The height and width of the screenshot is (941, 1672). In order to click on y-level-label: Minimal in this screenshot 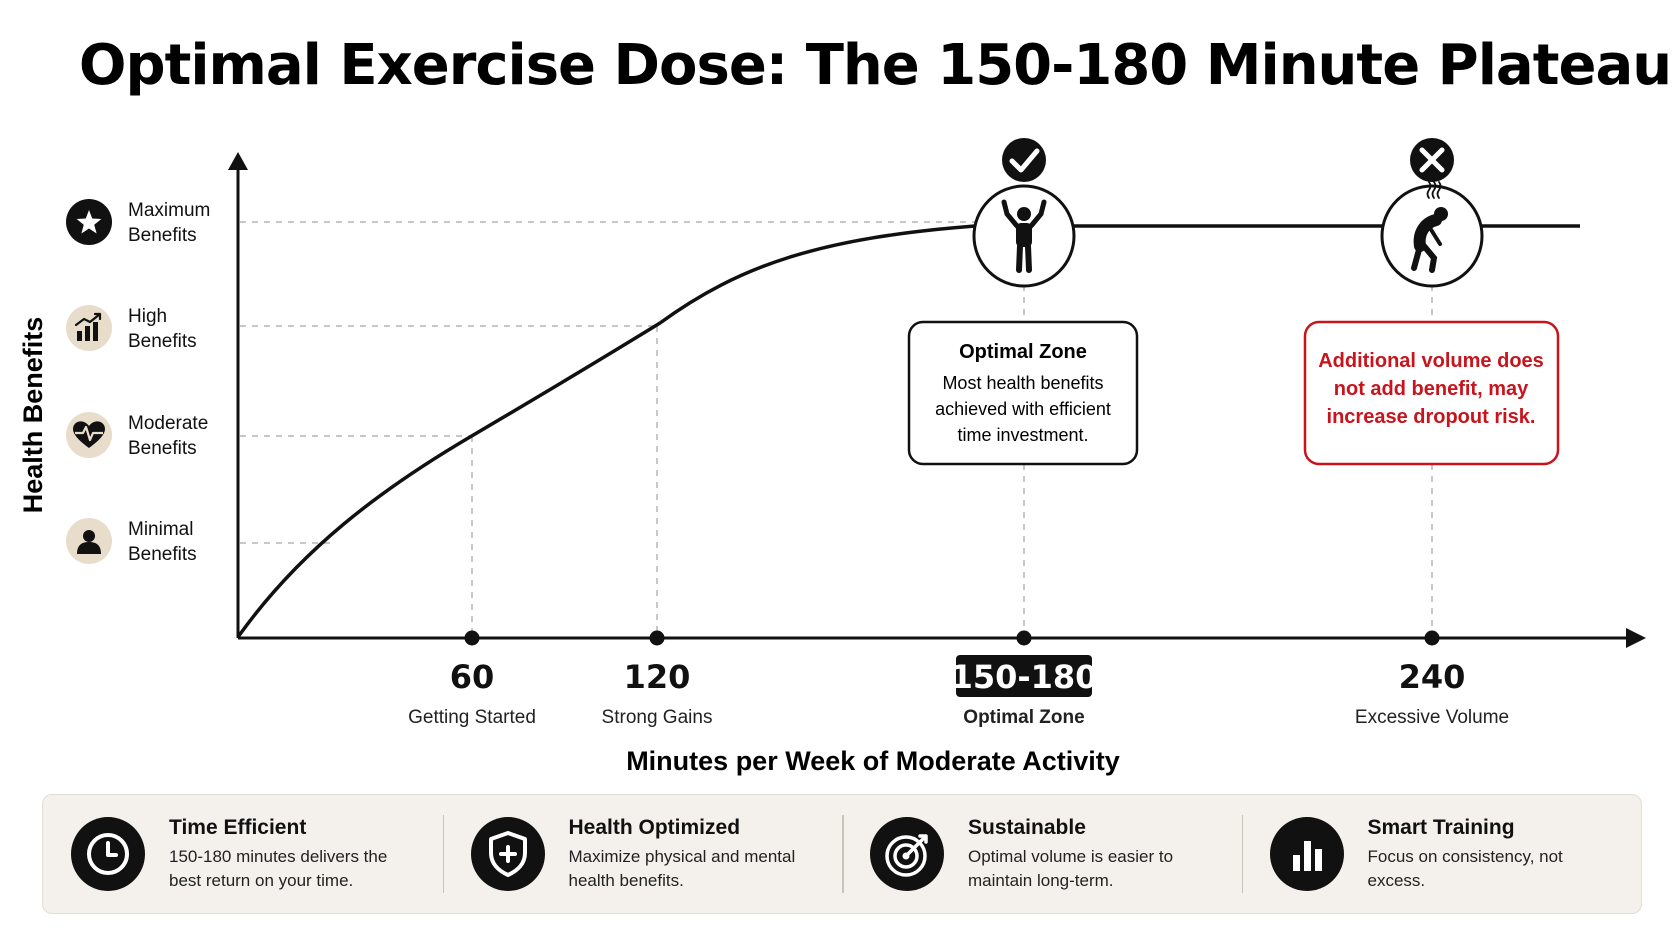, I will do `click(160, 529)`.